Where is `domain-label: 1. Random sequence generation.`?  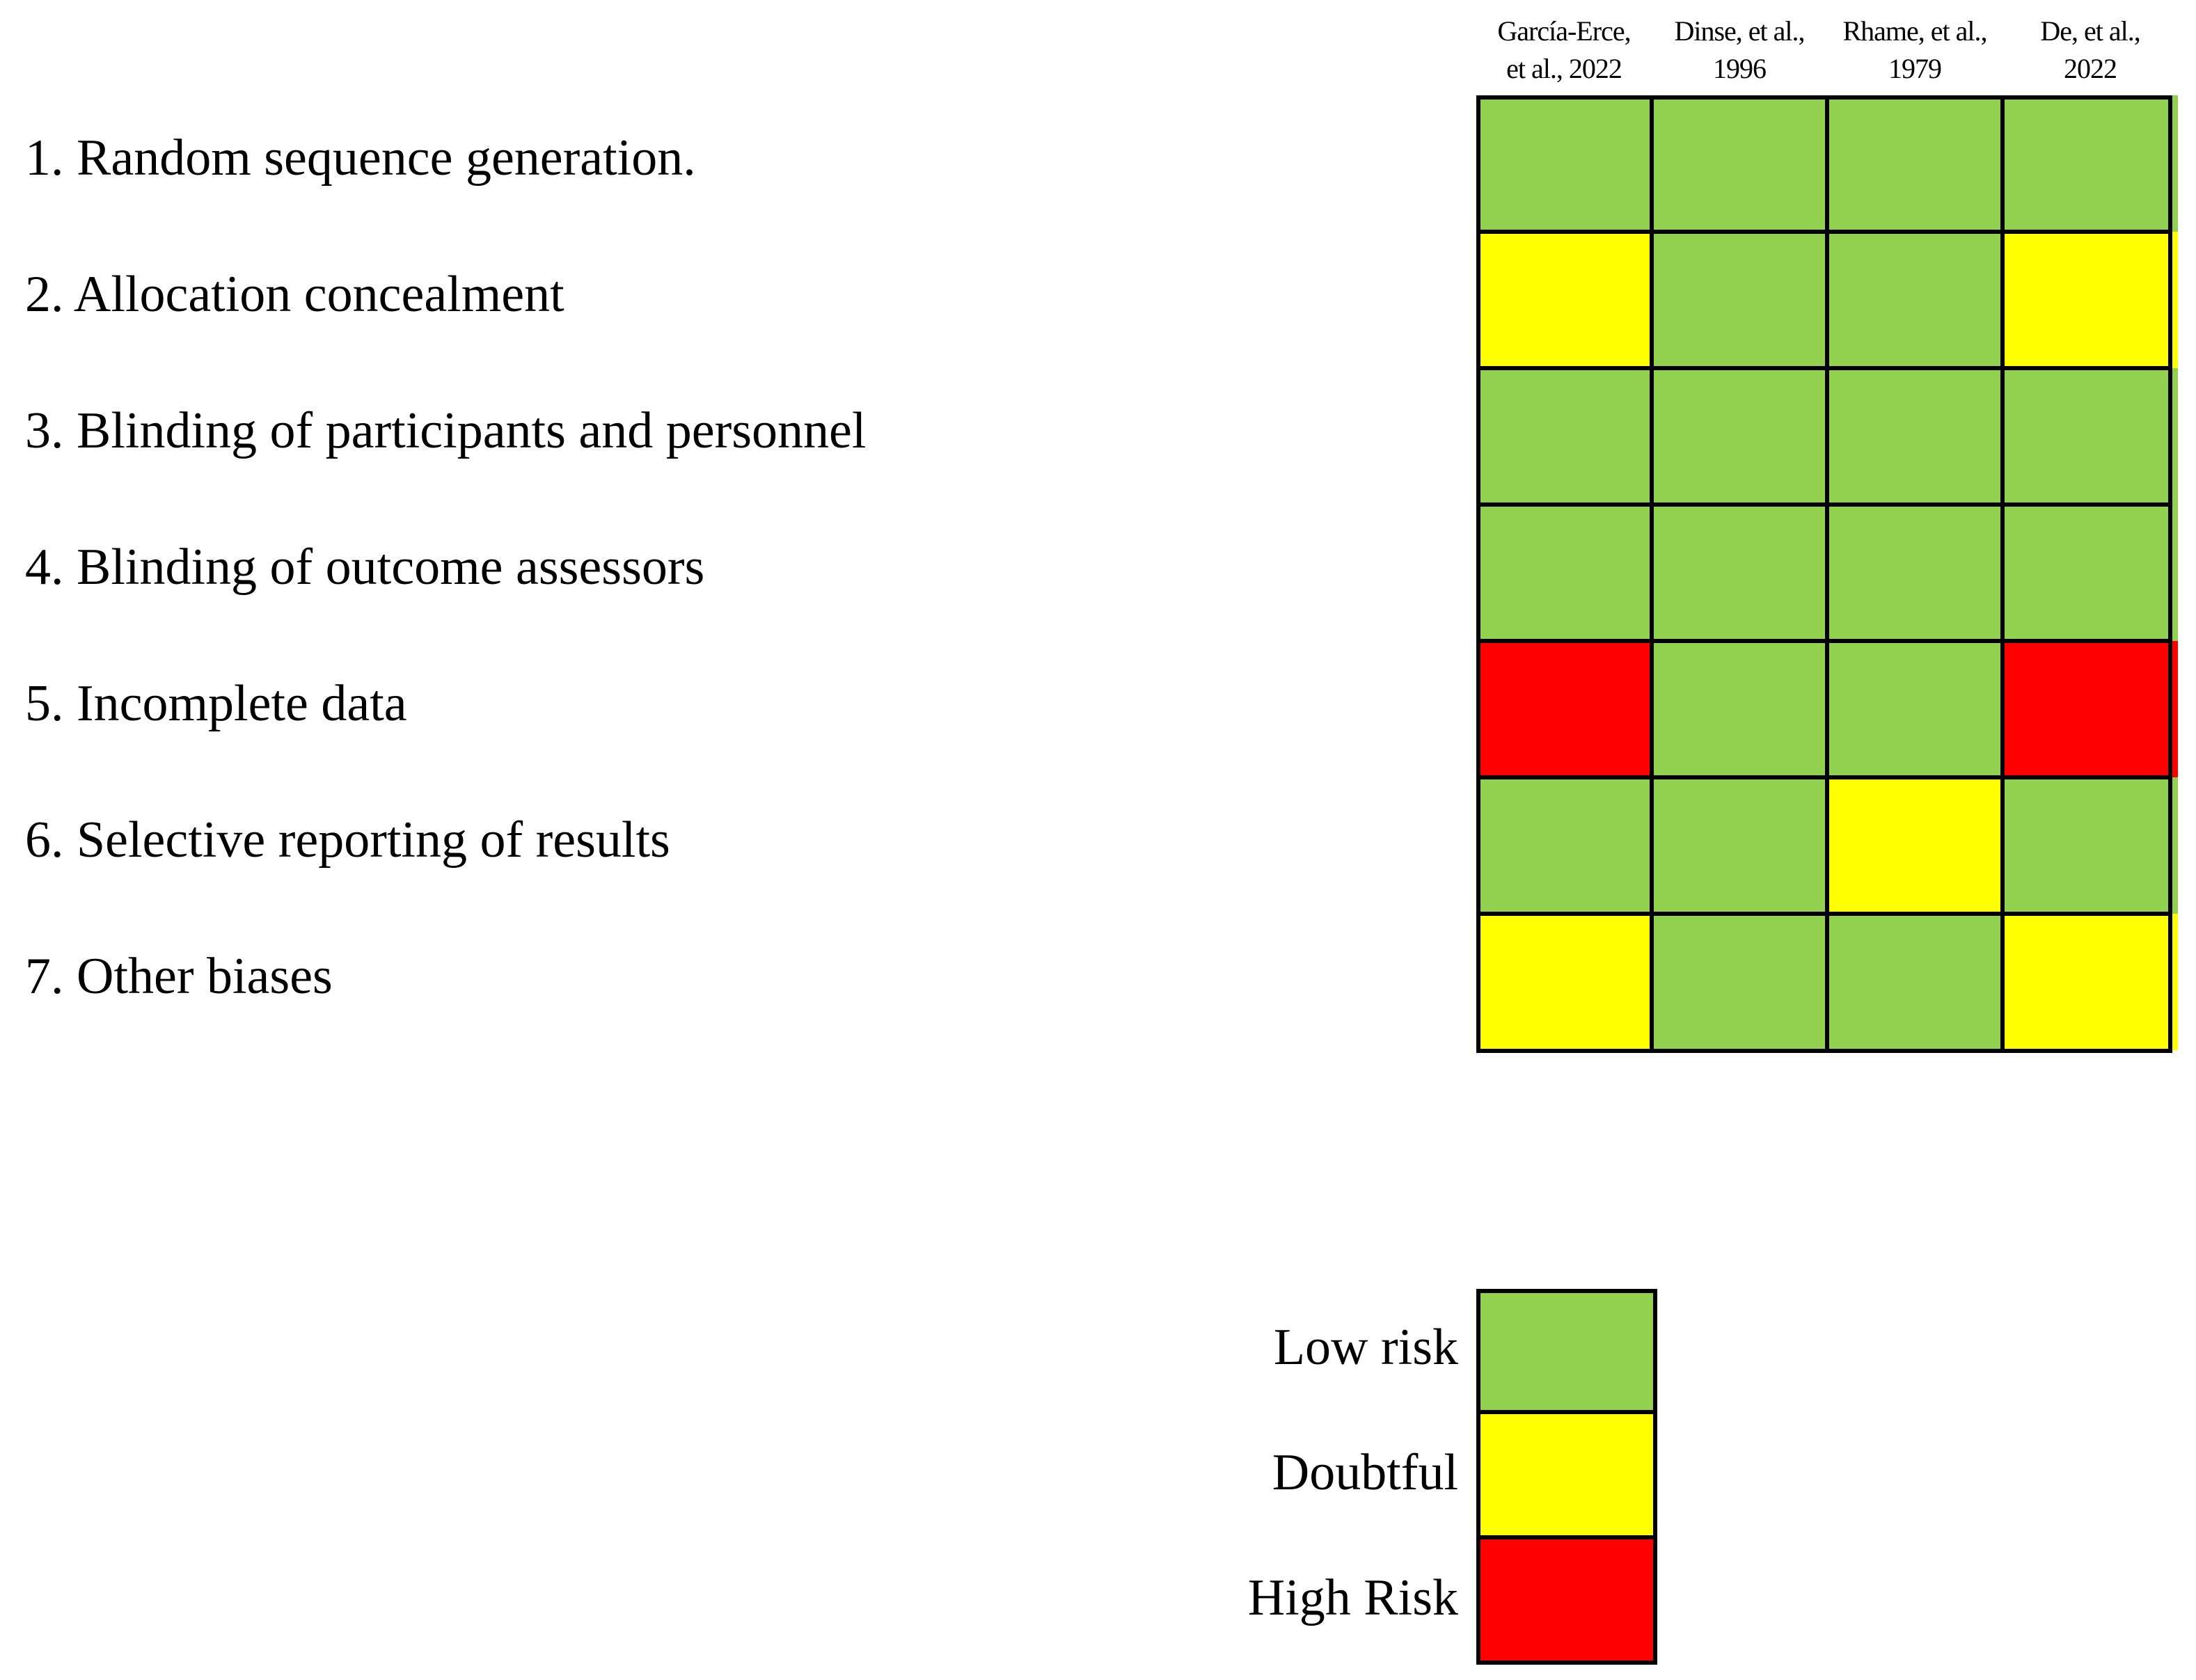 domain-label: 1. Random sequence generation. is located at coordinates (360, 158).